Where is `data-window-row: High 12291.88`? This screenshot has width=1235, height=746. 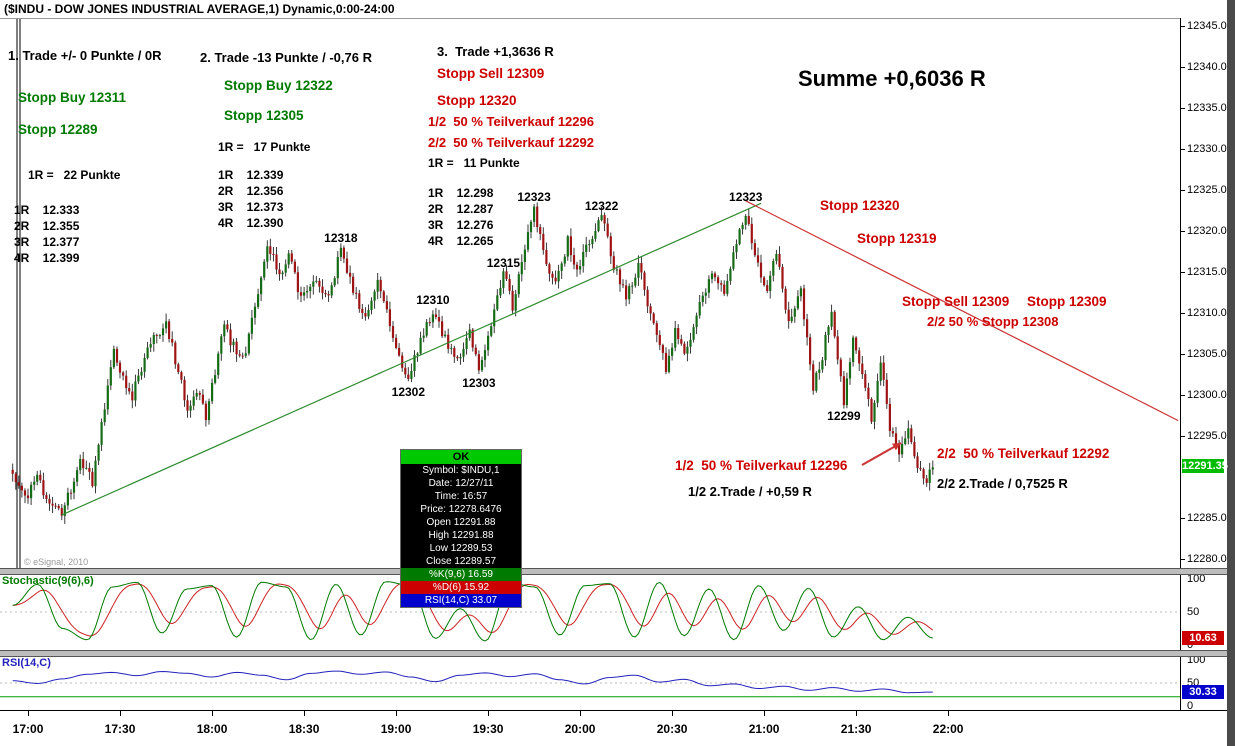 data-window-row: High 12291.88 is located at coordinates (461, 535).